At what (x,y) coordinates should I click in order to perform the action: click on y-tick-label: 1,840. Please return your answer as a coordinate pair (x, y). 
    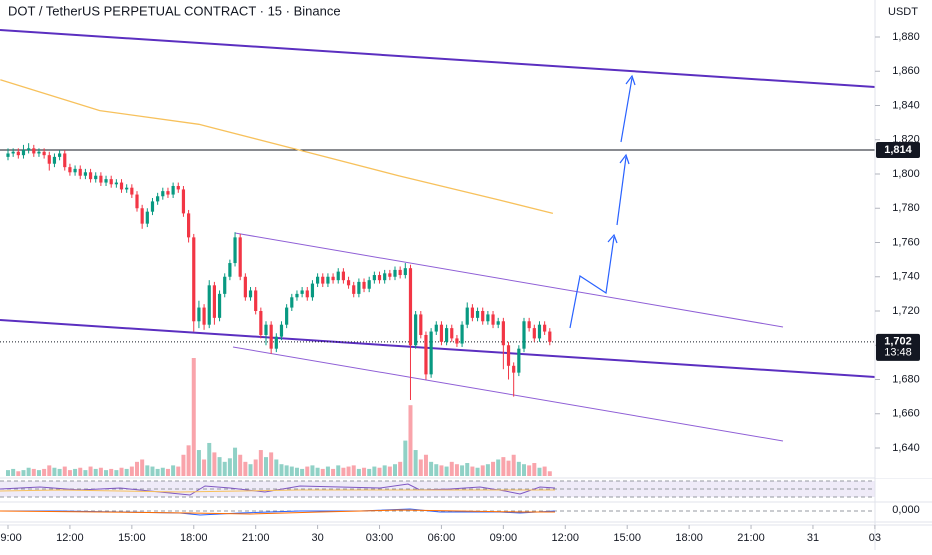
    Looking at the image, I should click on (906, 105).